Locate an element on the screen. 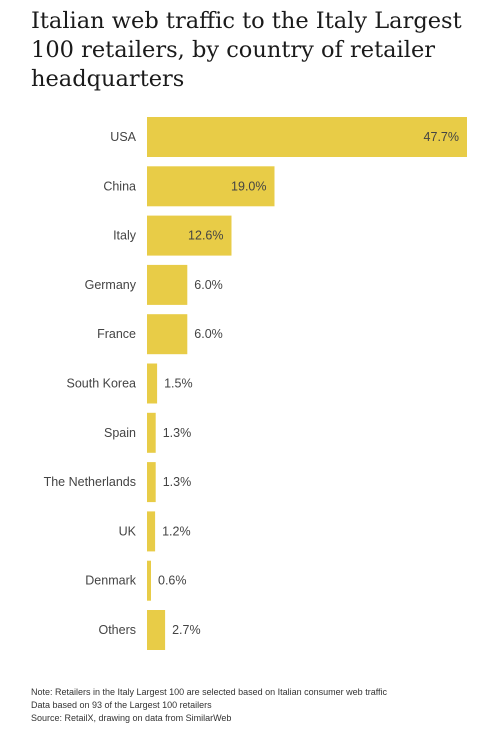 This screenshot has height=740, width=496. bar-italy is located at coordinates (189, 235).